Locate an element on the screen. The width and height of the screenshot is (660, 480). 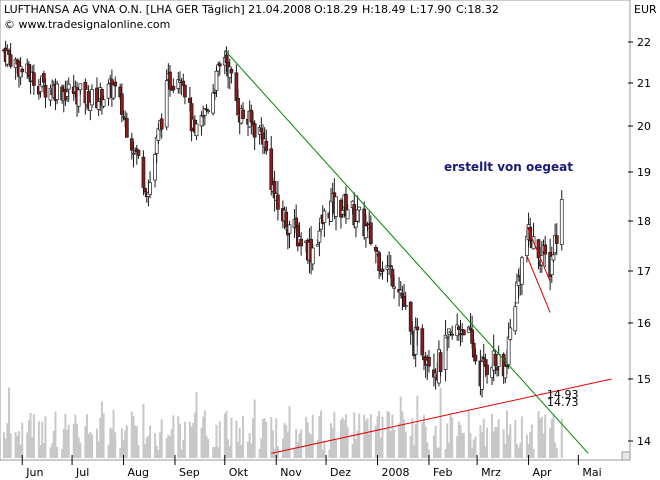
x-tick-label: Jul is located at coordinates (82, 472).